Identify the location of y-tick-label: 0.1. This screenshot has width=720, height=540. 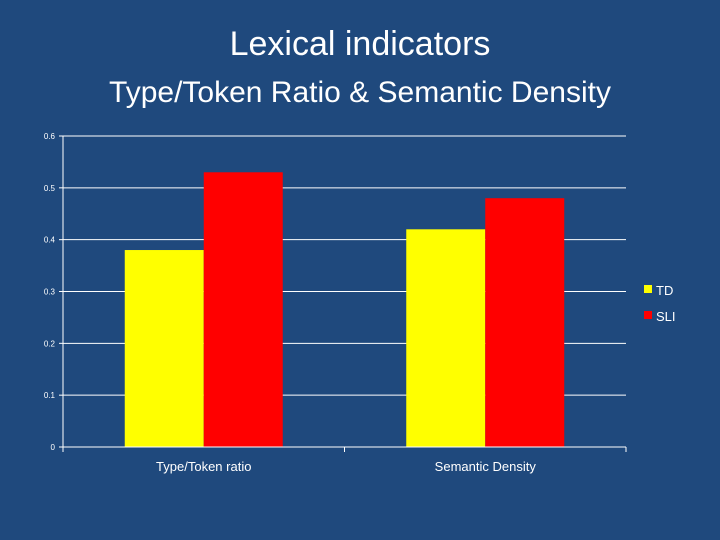
(50, 395).